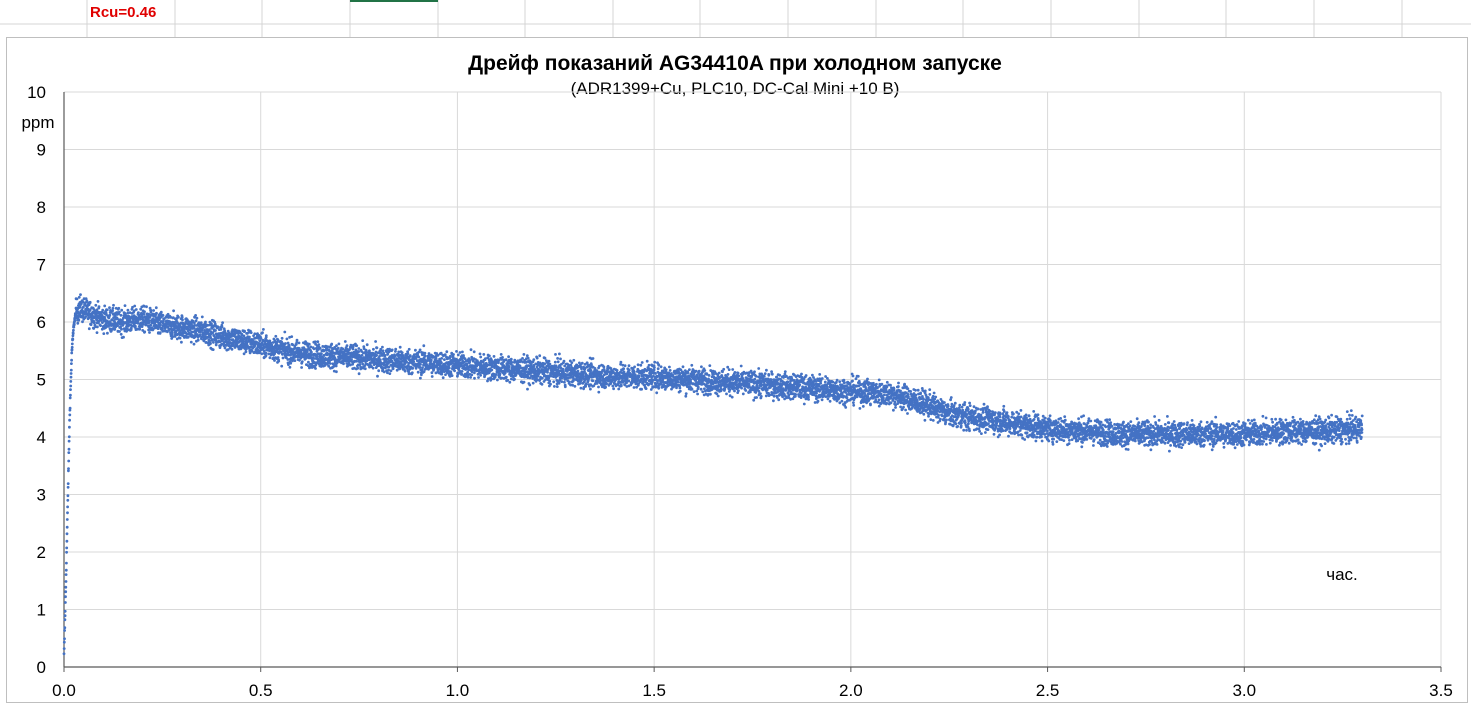 Image resolution: width=1471 pixels, height=708 pixels. Describe the element at coordinates (41, 437) in the screenshot. I see `y-tick-label: 4` at that location.